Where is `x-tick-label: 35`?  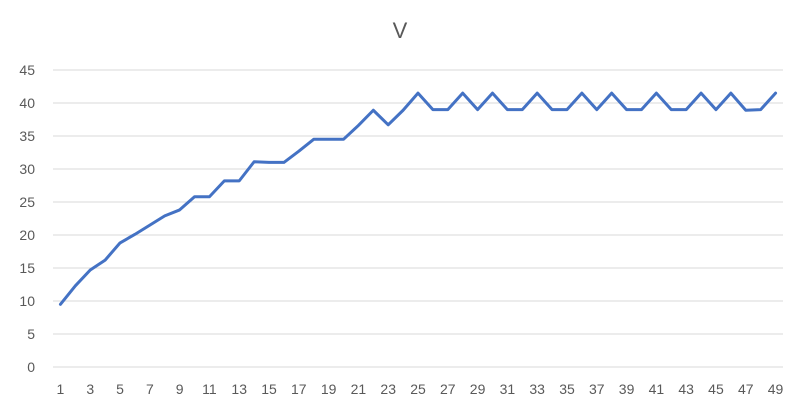
x-tick-label: 35 is located at coordinates (567, 389).